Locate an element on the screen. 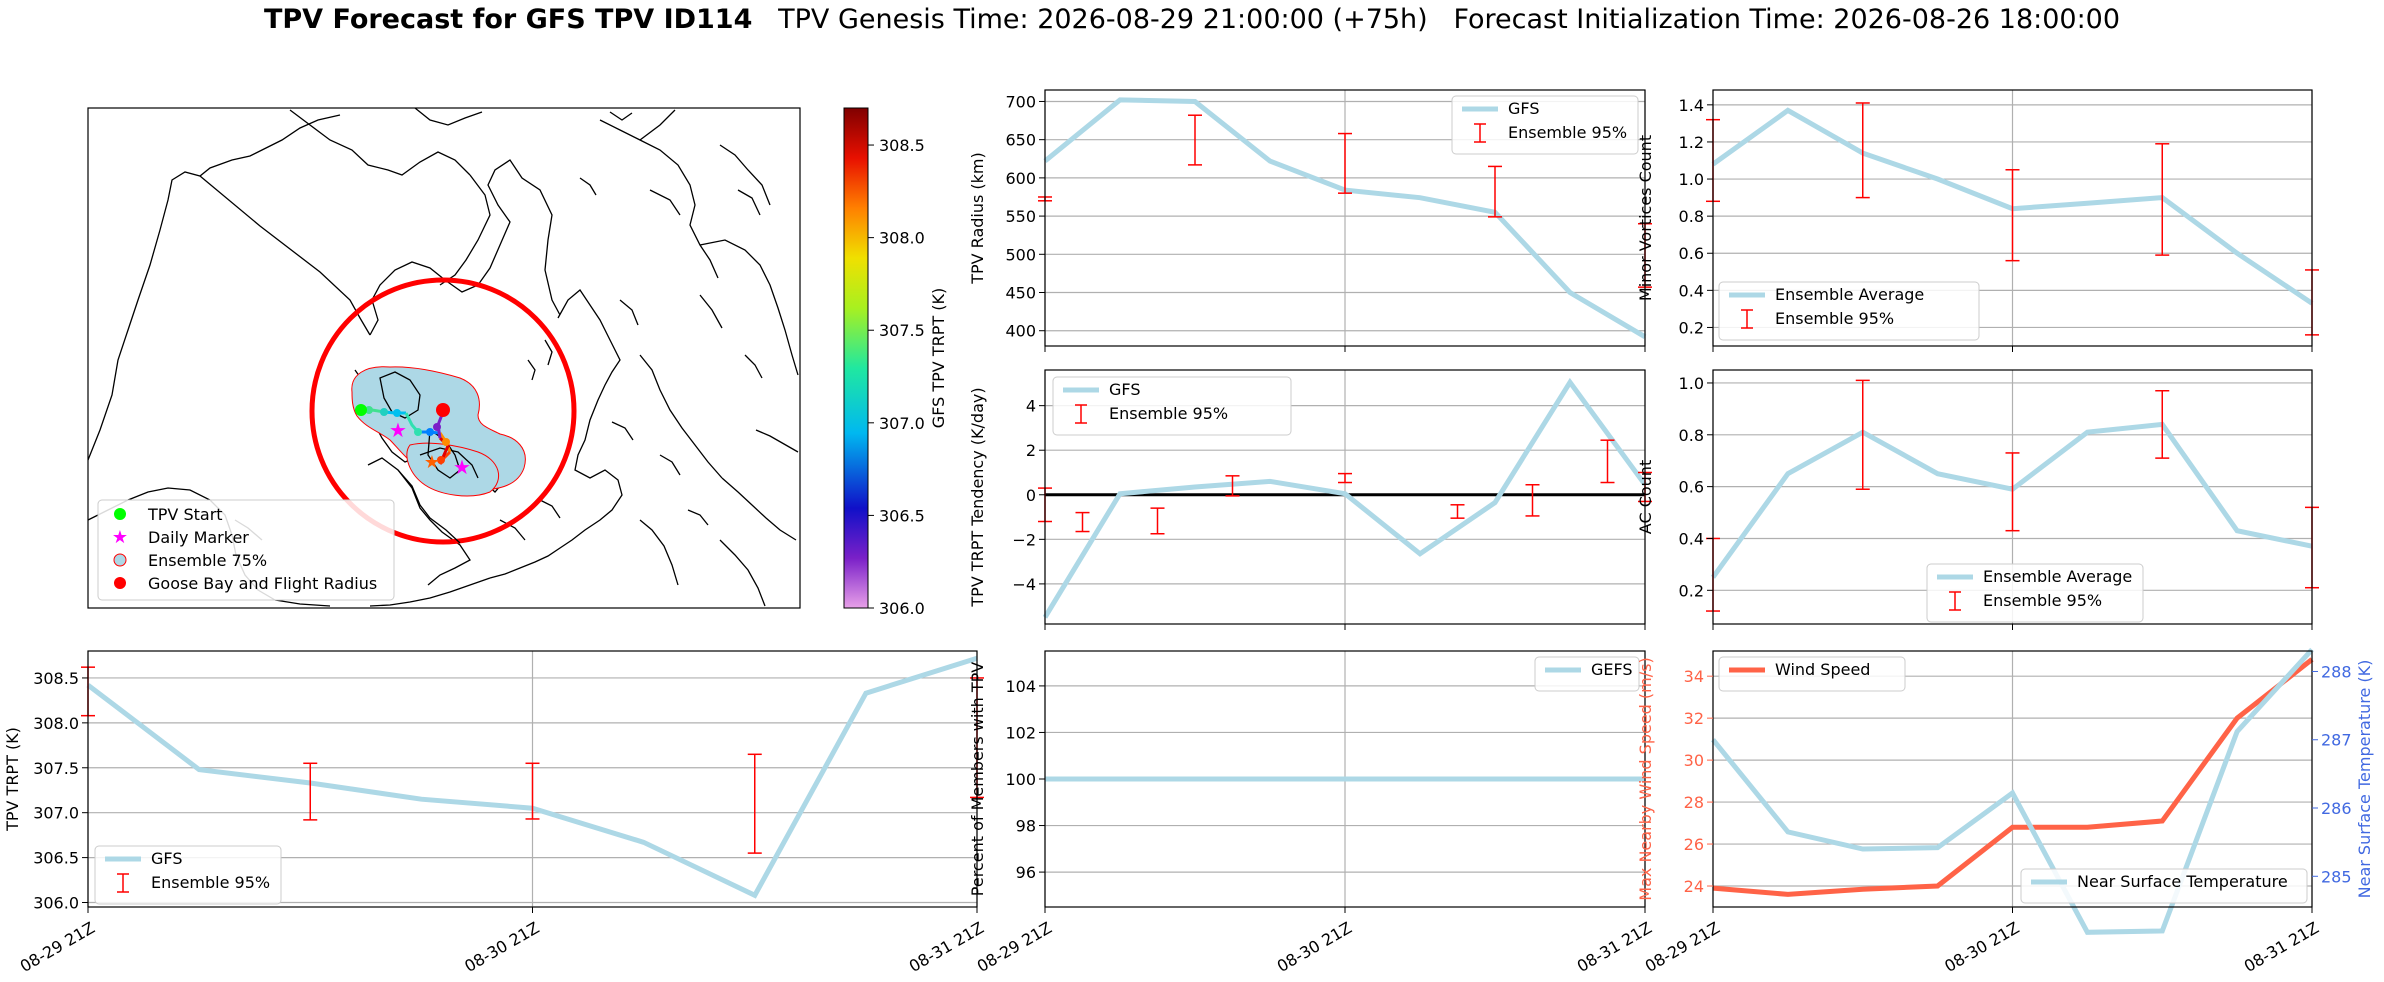 The width and height of the screenshot is (2384, 982). legend-daily-marker-icon: ★ is located at coordinates (120, 537).